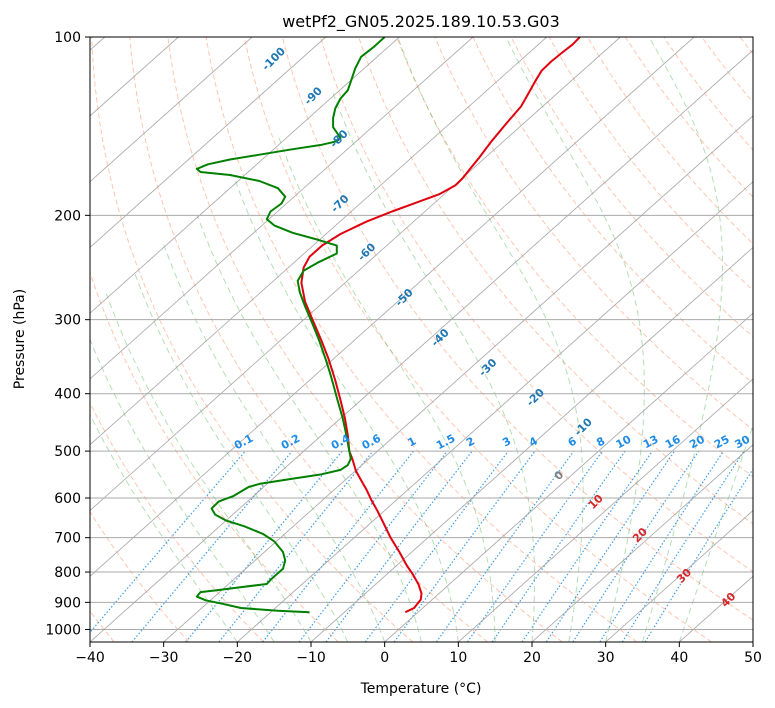  Describe the element at coordinates (679, 658) in the screenshot. I see `x-tick-label: 40` at that location.